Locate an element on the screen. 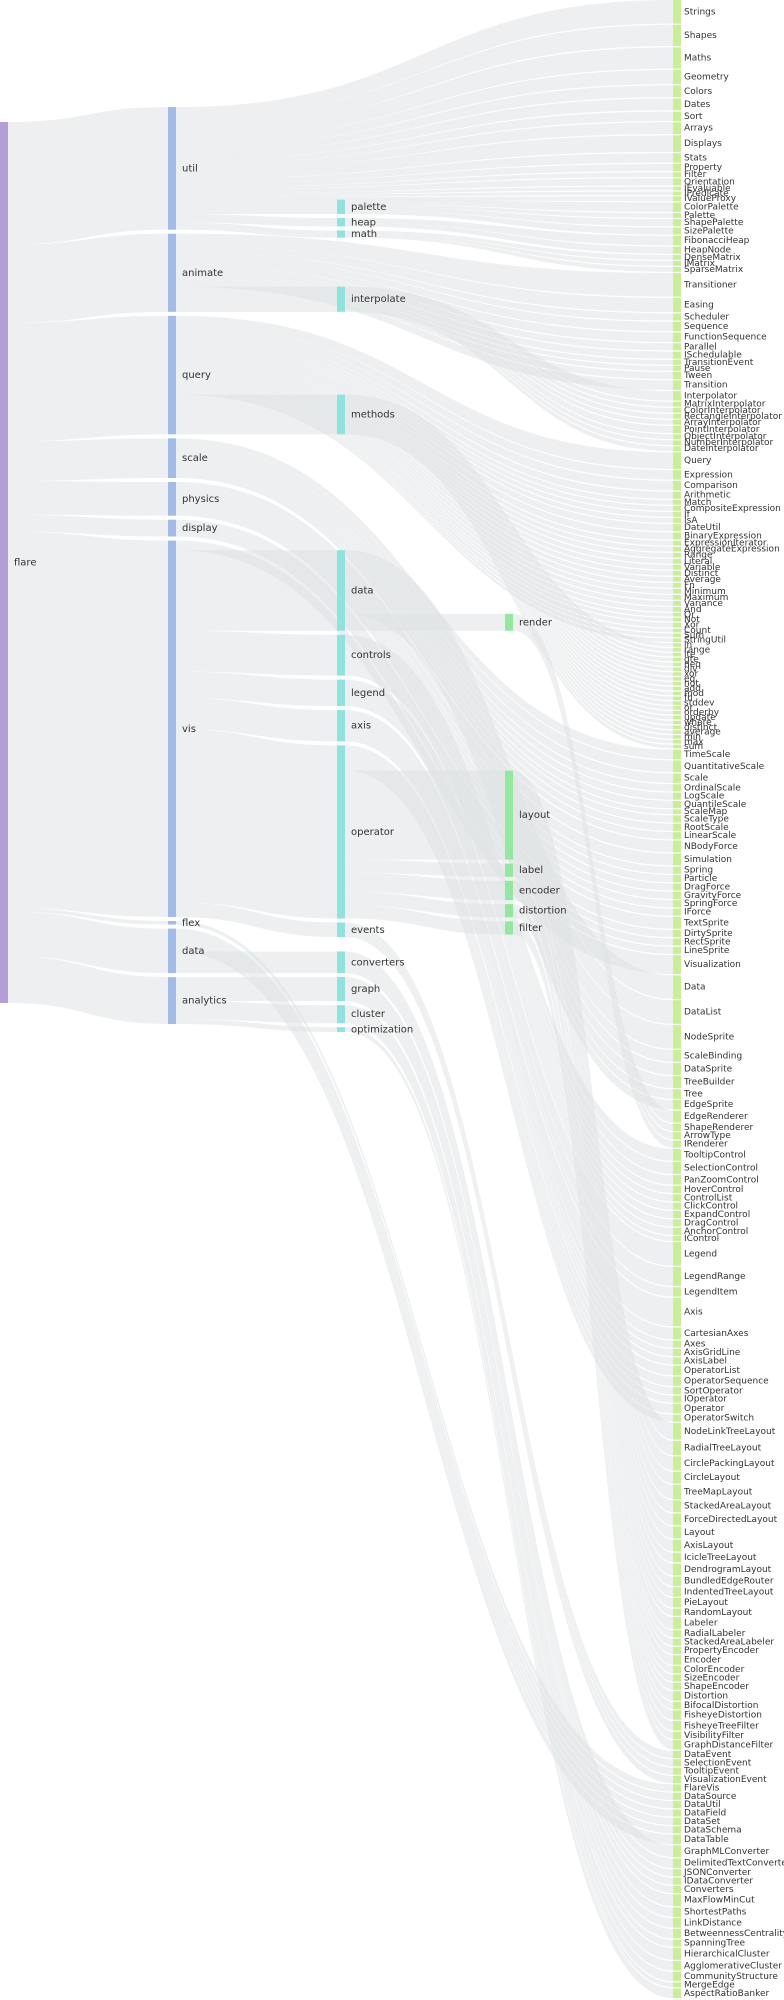  leaf-label: DataSchema is located at coordinates (713, 1830).